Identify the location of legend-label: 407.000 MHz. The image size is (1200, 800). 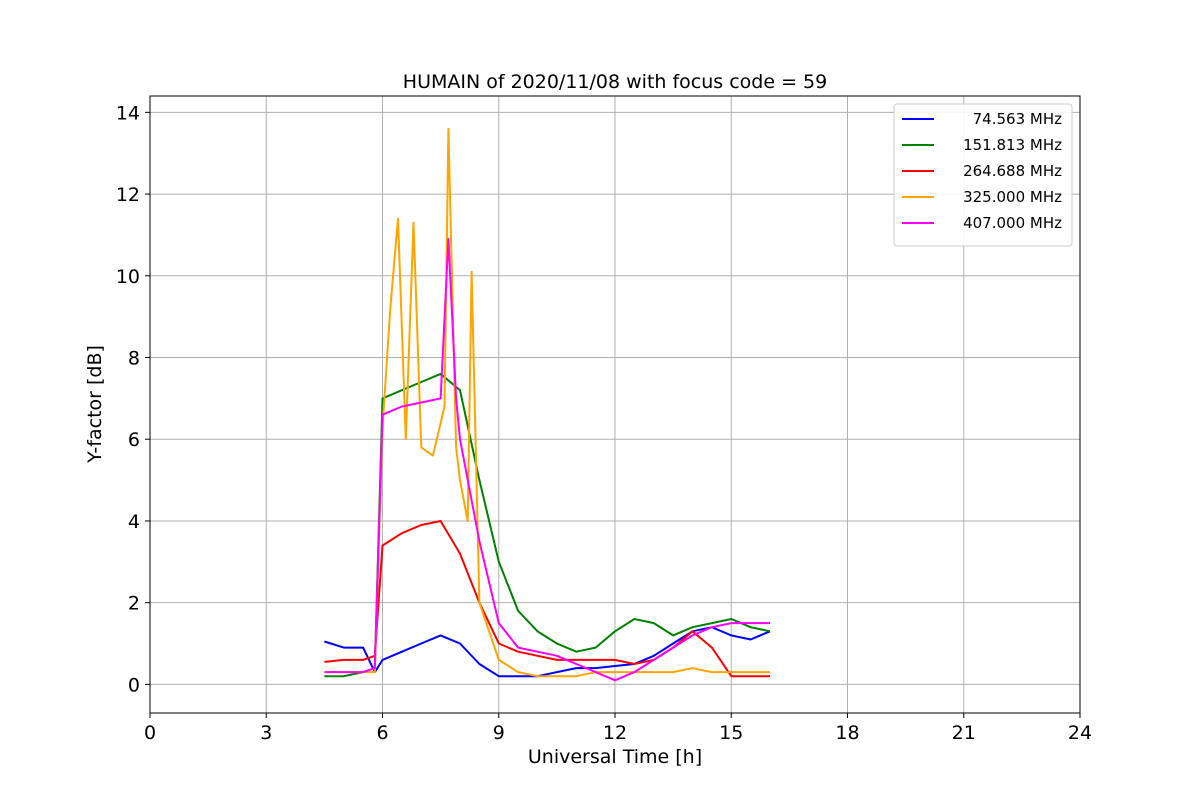
(1012, 223).